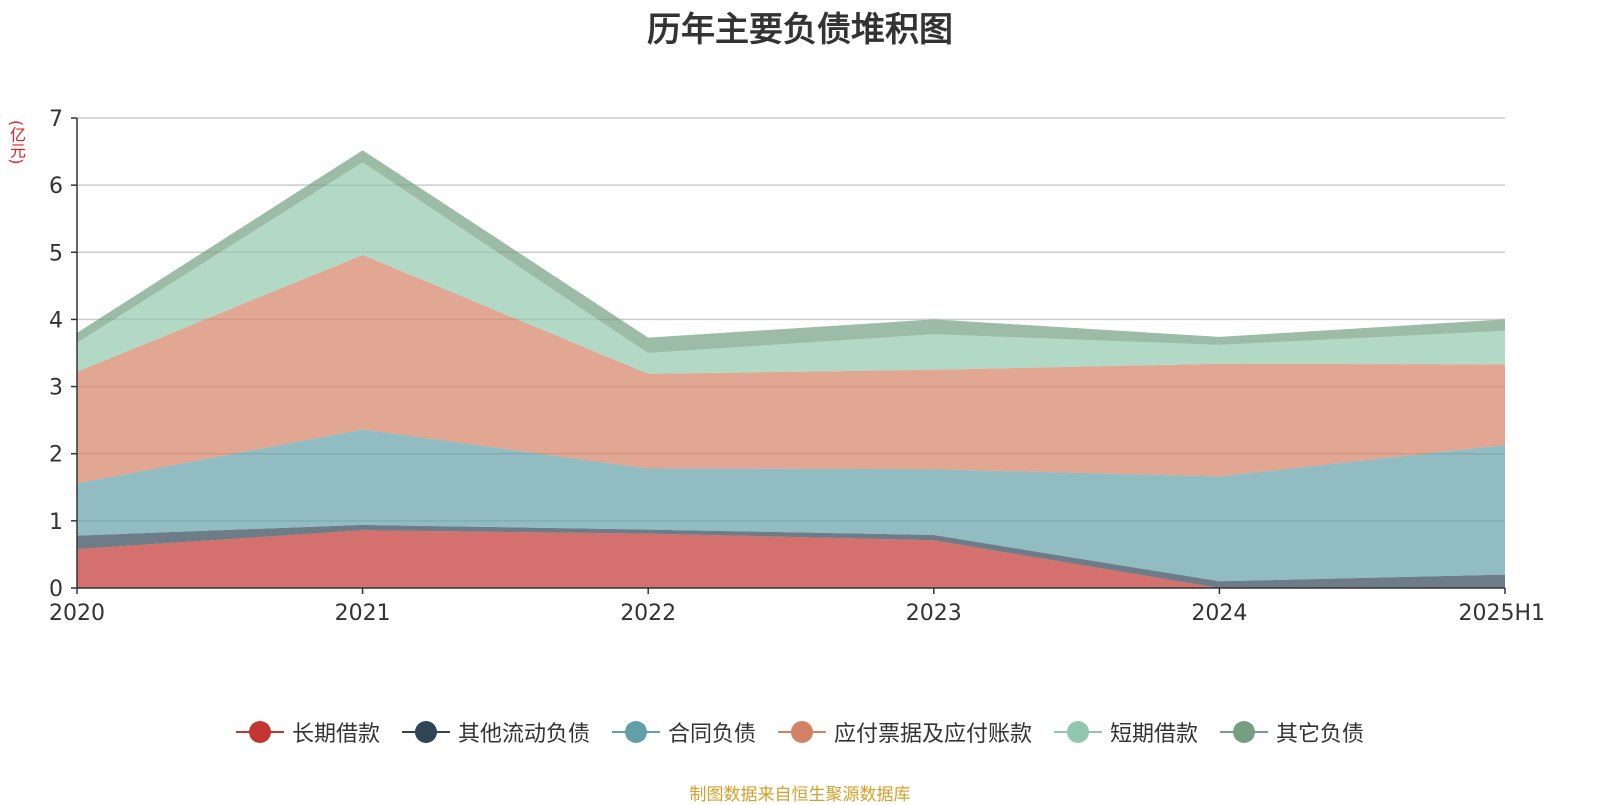  Describe the element at coordinates (335, 734) in the screenshot. I see `legend-label: 长期借款` at that location.